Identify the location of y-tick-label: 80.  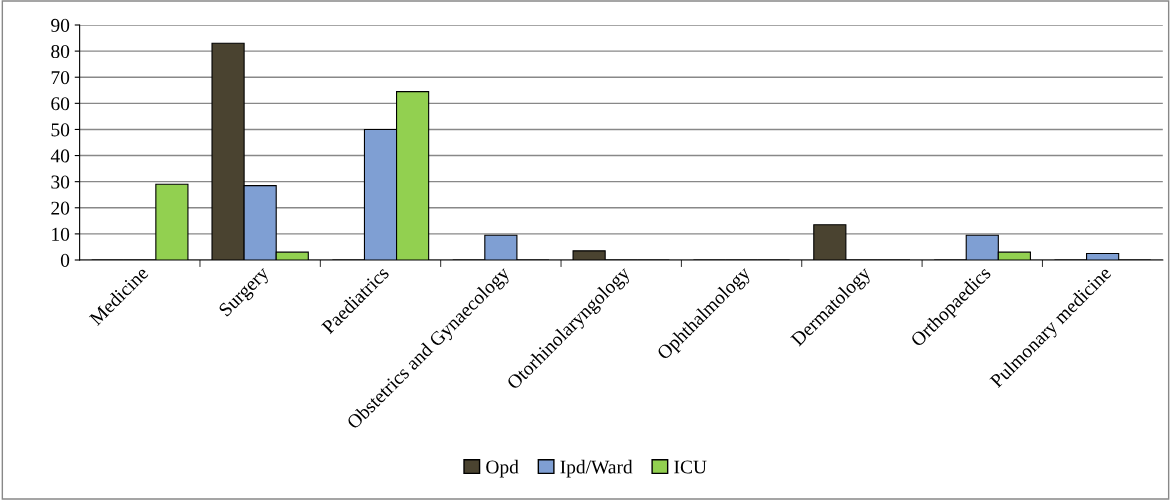
(60, 51).